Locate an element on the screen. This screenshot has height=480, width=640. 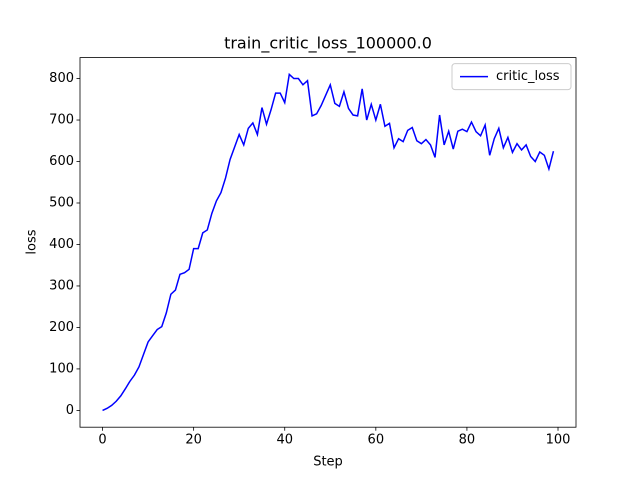
x-tick-label: 100 is located at coordinates (558, 440).